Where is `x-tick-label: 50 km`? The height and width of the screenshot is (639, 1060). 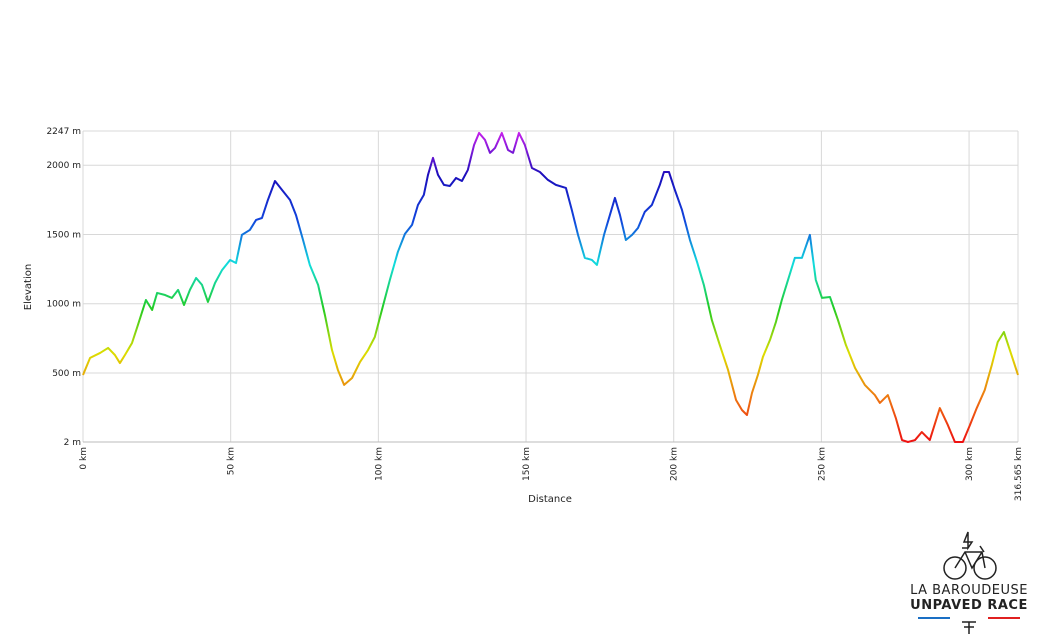
x-tick-label: 50 km is located at coordinates (232, 461).